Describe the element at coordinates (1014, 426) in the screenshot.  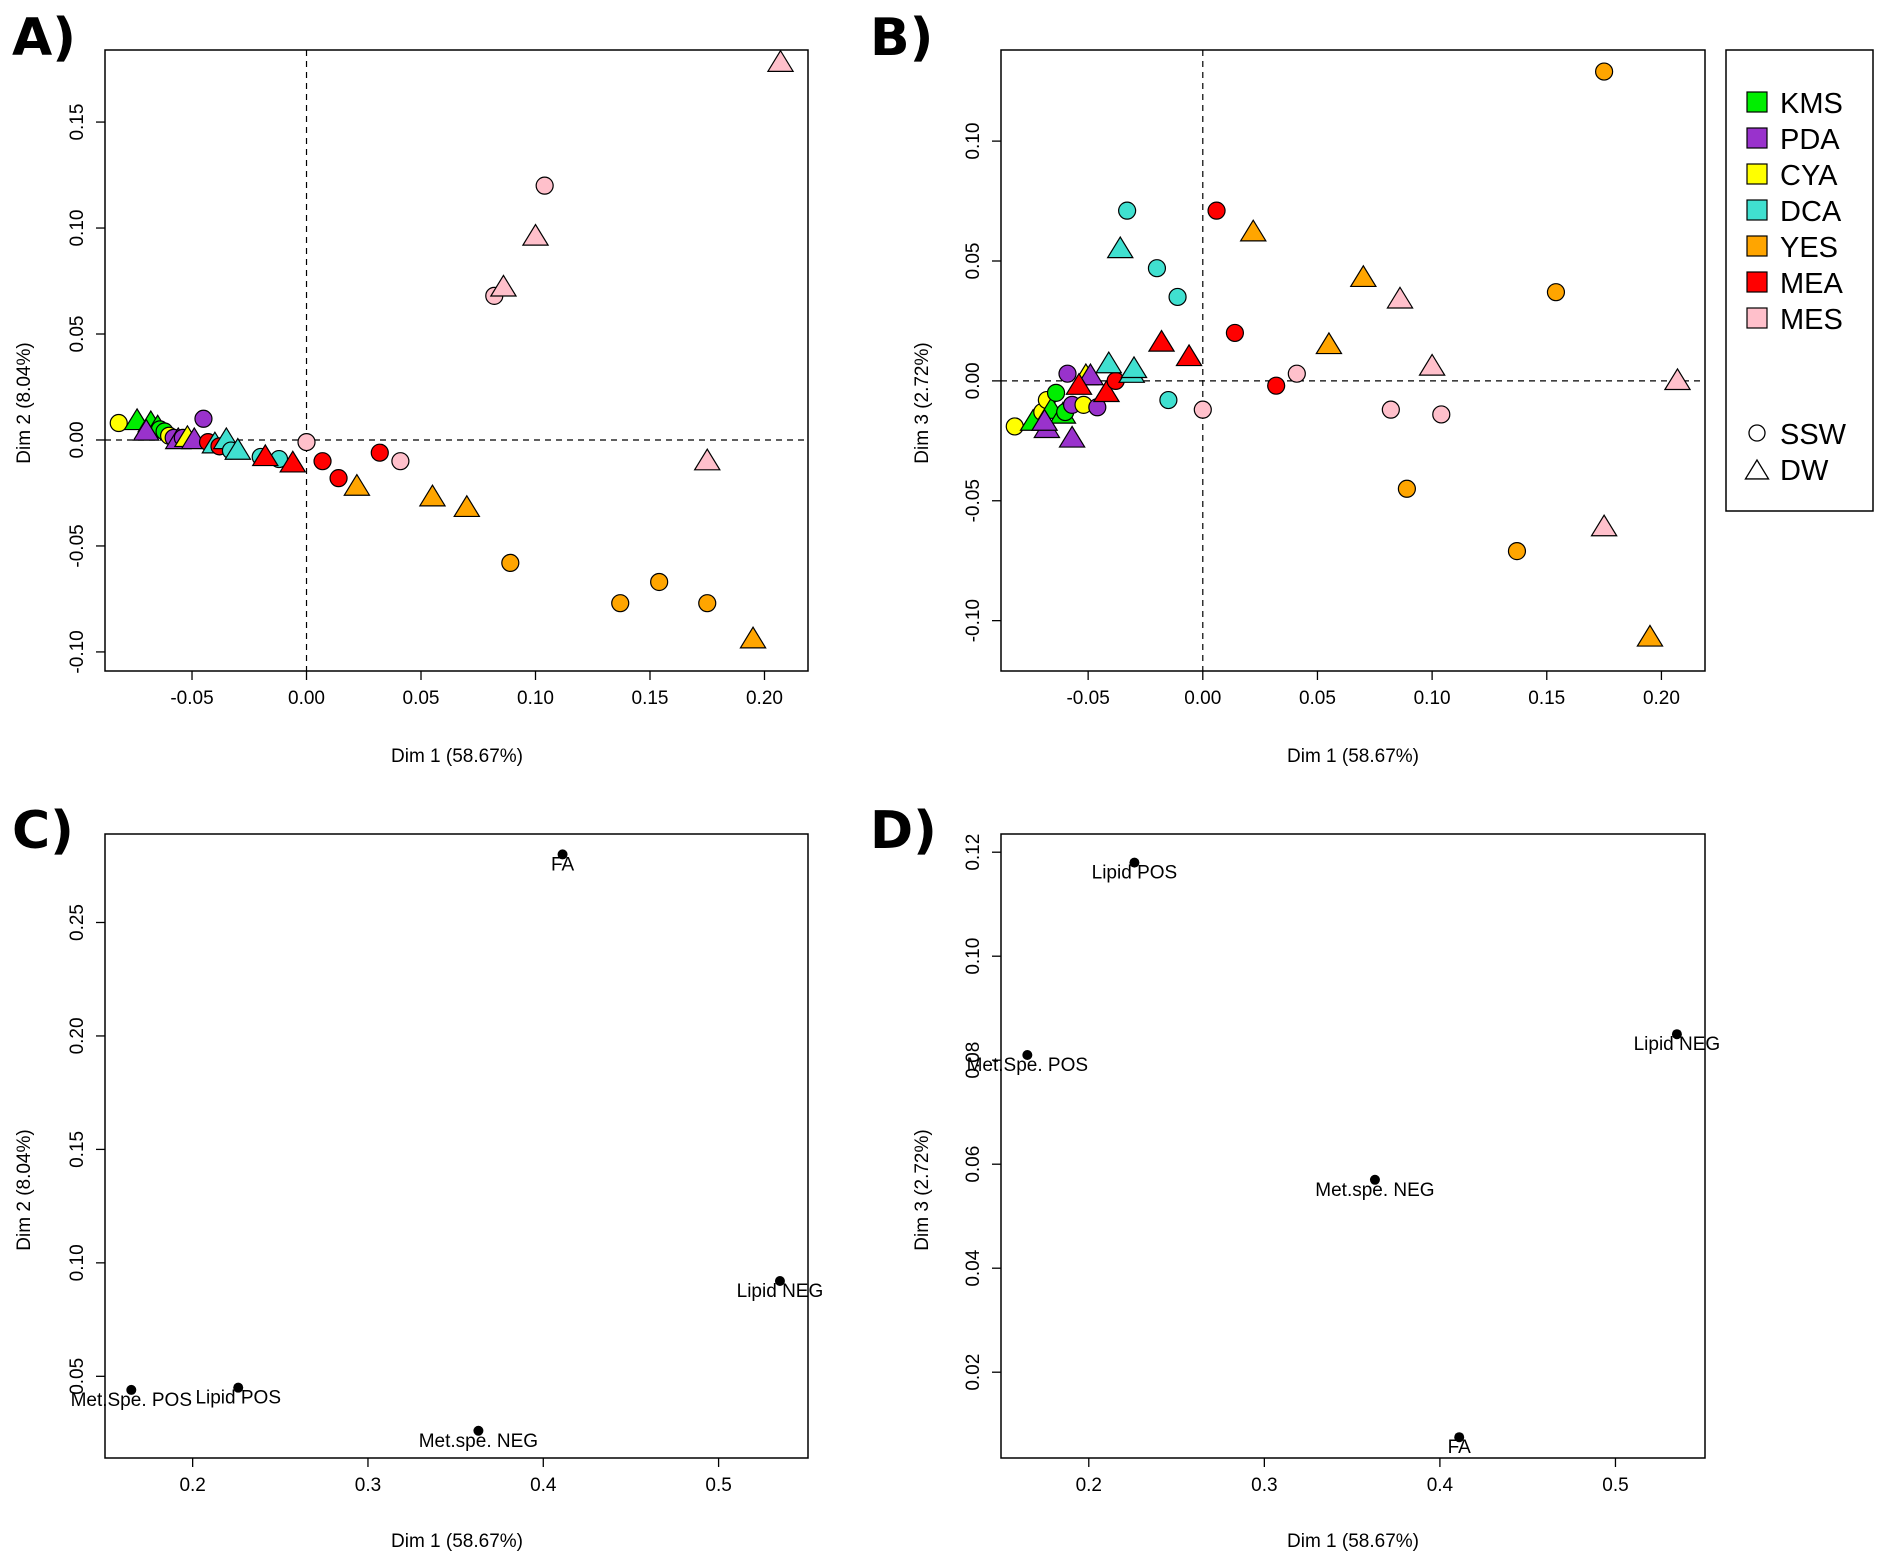
I see `point-cya-circle` at that location.